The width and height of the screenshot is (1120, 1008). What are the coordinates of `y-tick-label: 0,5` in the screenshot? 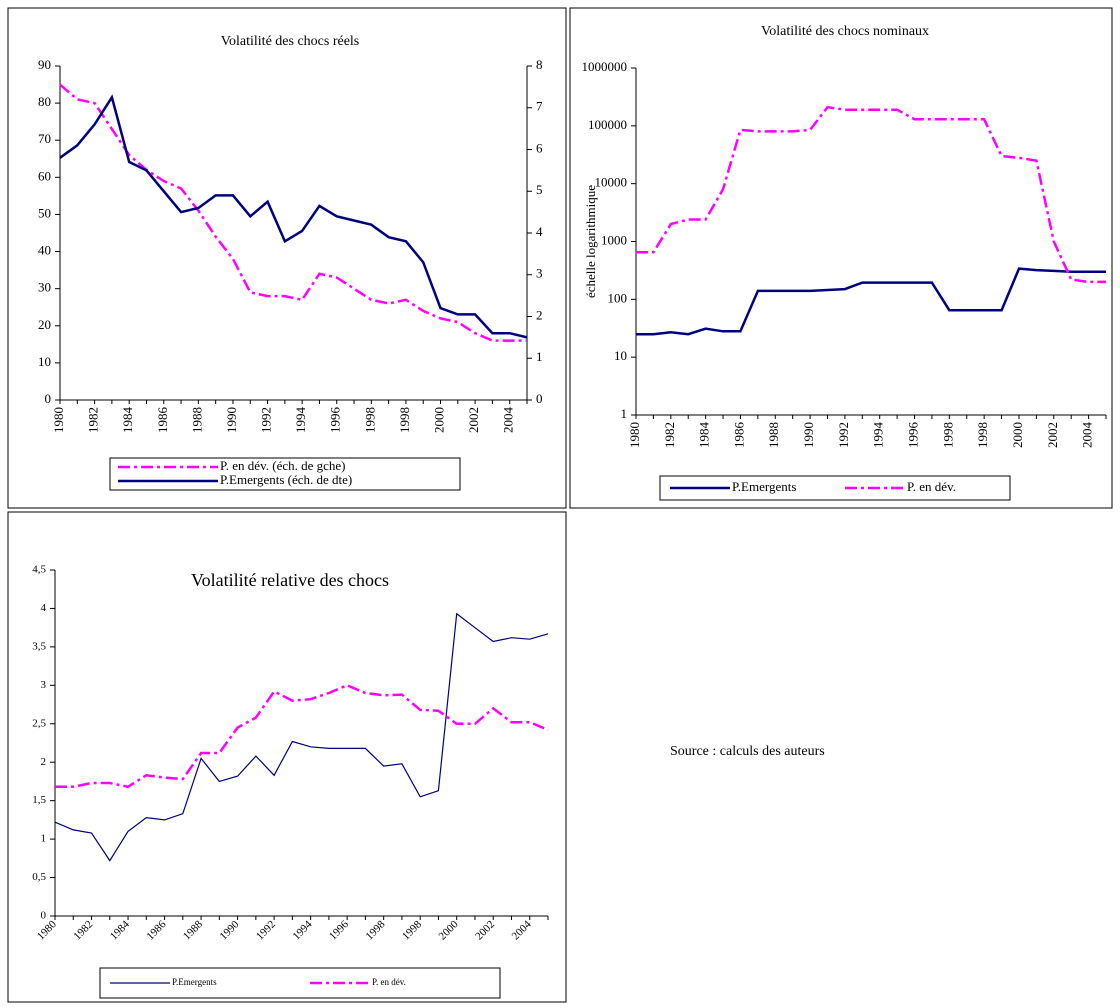 It's located at (39, 877).